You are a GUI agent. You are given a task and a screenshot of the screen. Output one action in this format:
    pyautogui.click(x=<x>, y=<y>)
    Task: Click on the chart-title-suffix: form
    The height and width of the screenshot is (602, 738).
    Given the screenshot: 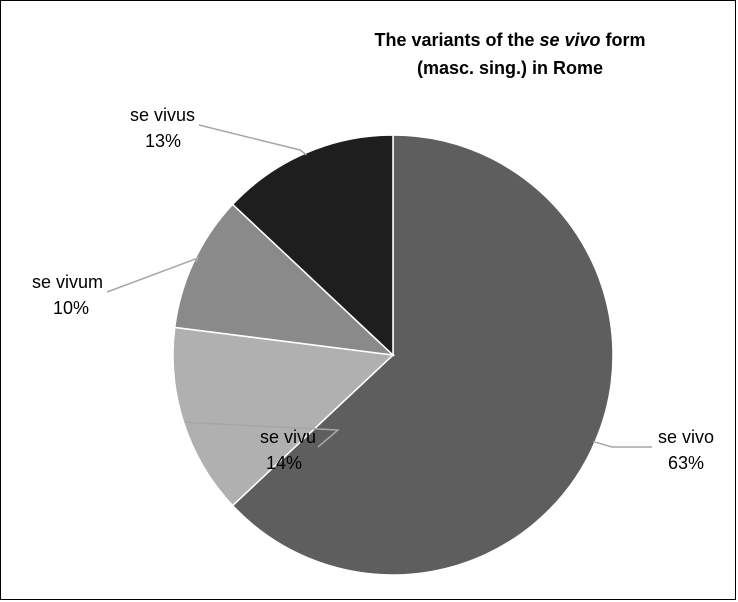 What is the action you would take?
    pyautogui.click(x=623, y=40)
    